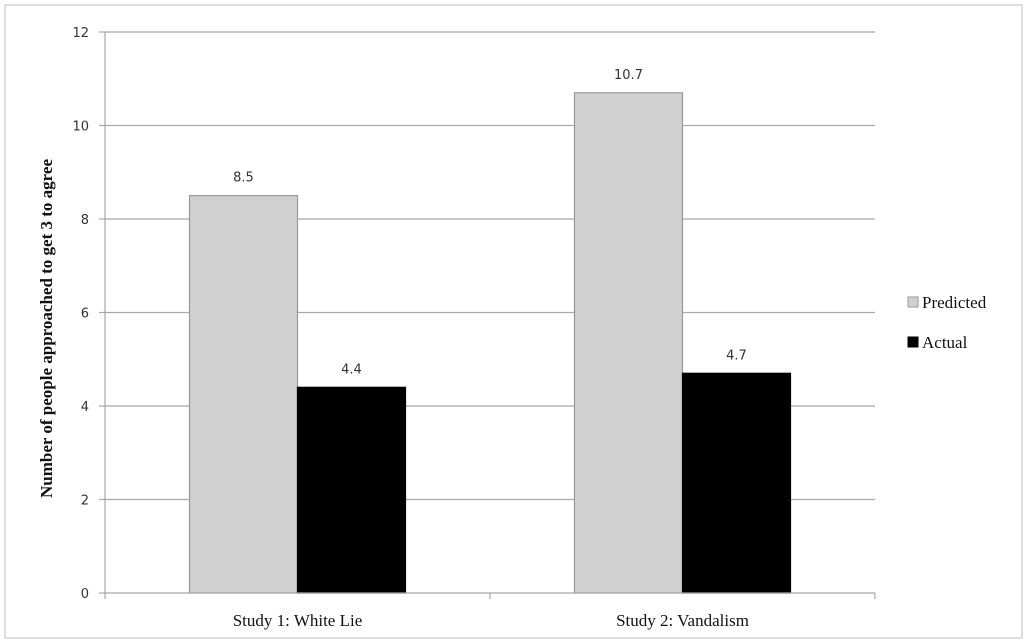 This screenshot has height=643, width=1027. What do you see at coordinates (351, 369) in the screenshot?
I see `data-label: 4.4` at bounding box center [351, 369].